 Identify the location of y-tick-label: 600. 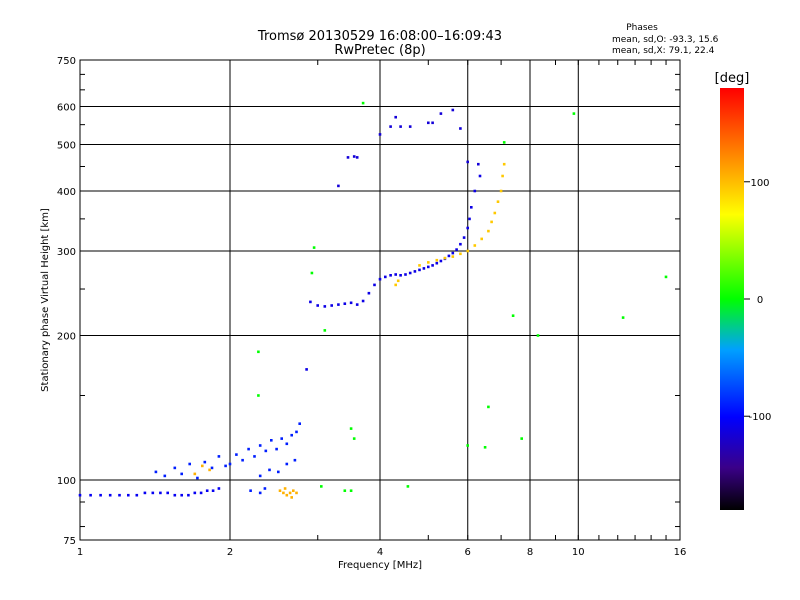
(66, 108).